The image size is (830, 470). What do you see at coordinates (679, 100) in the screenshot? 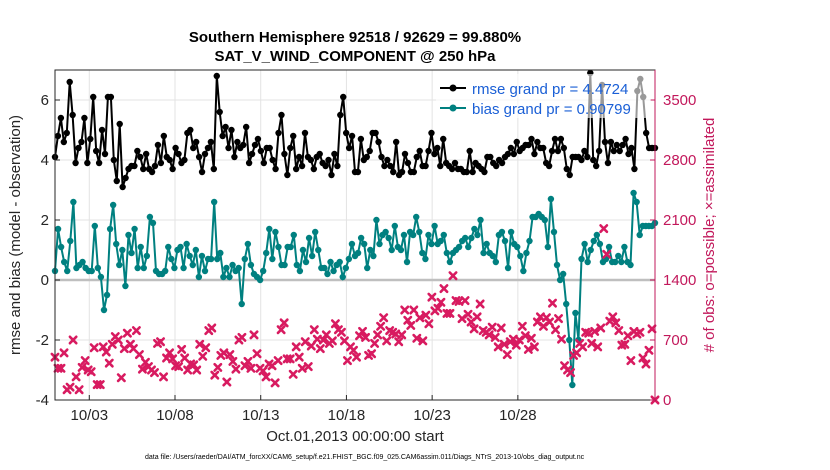
I see `y-right-tick-label: 3500` at bounding box center [679, 100].